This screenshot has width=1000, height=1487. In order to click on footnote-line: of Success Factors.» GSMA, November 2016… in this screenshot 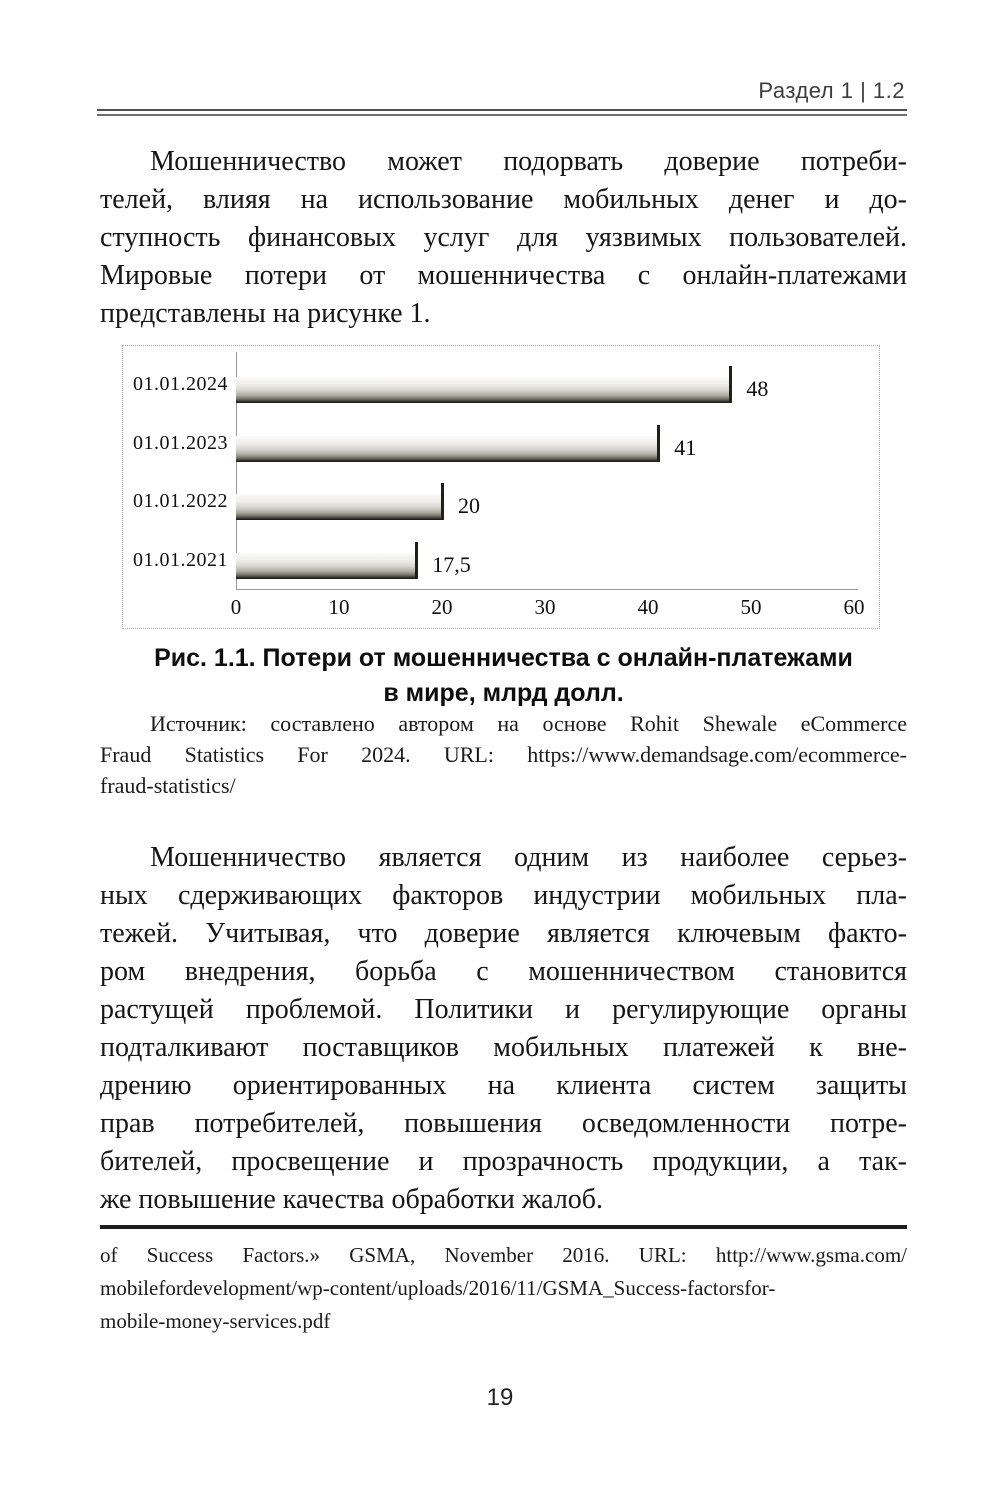, I will do `click(503, 1255)`.